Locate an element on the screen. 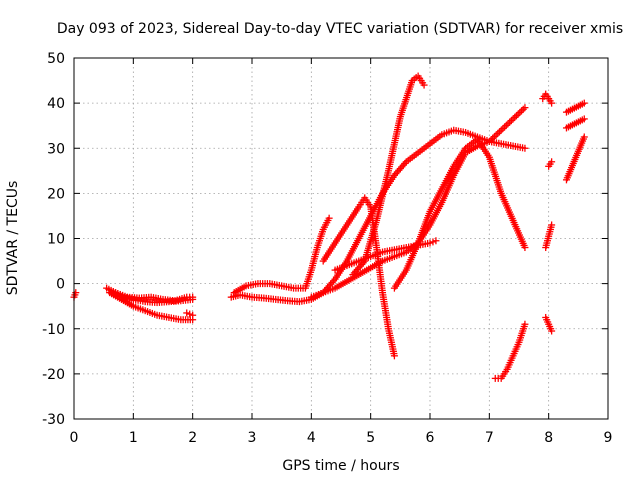 The width and height of the screenshot is (640, 480). series-track-i is located at coordinates (358, 277).